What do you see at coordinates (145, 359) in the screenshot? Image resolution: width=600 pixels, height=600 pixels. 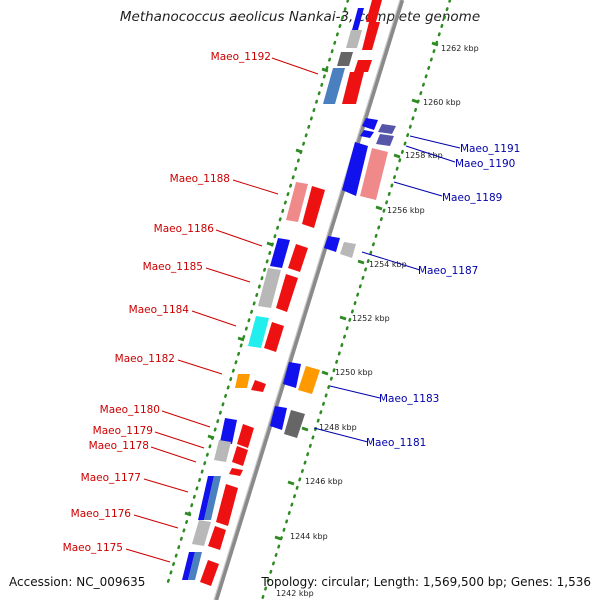 I see `gene-label: Maeo_1182` at bounding box center [145, 359].